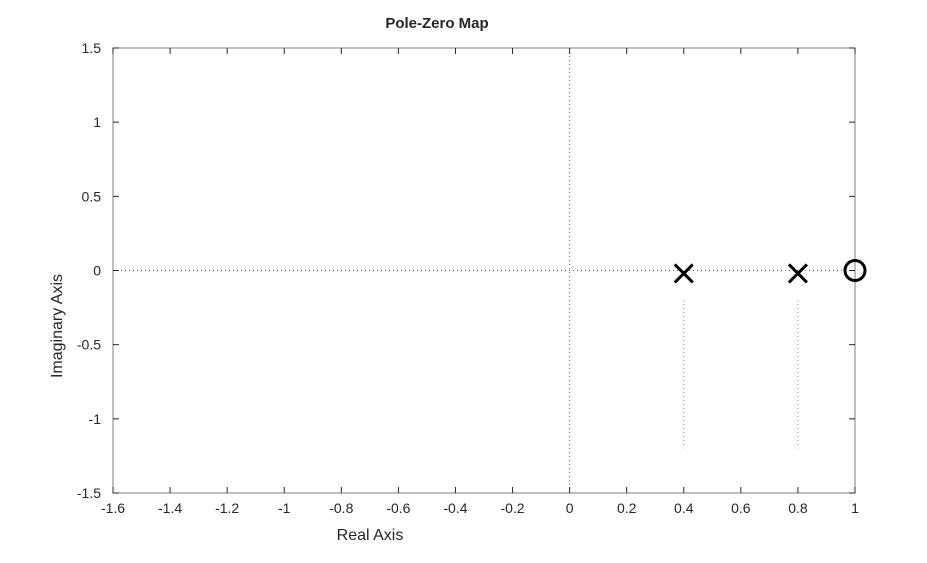  What do you see at coordinates (512, 508) in the screenshot?
I see `x-tick-label: -0.2` at bounding box center [512, 508].